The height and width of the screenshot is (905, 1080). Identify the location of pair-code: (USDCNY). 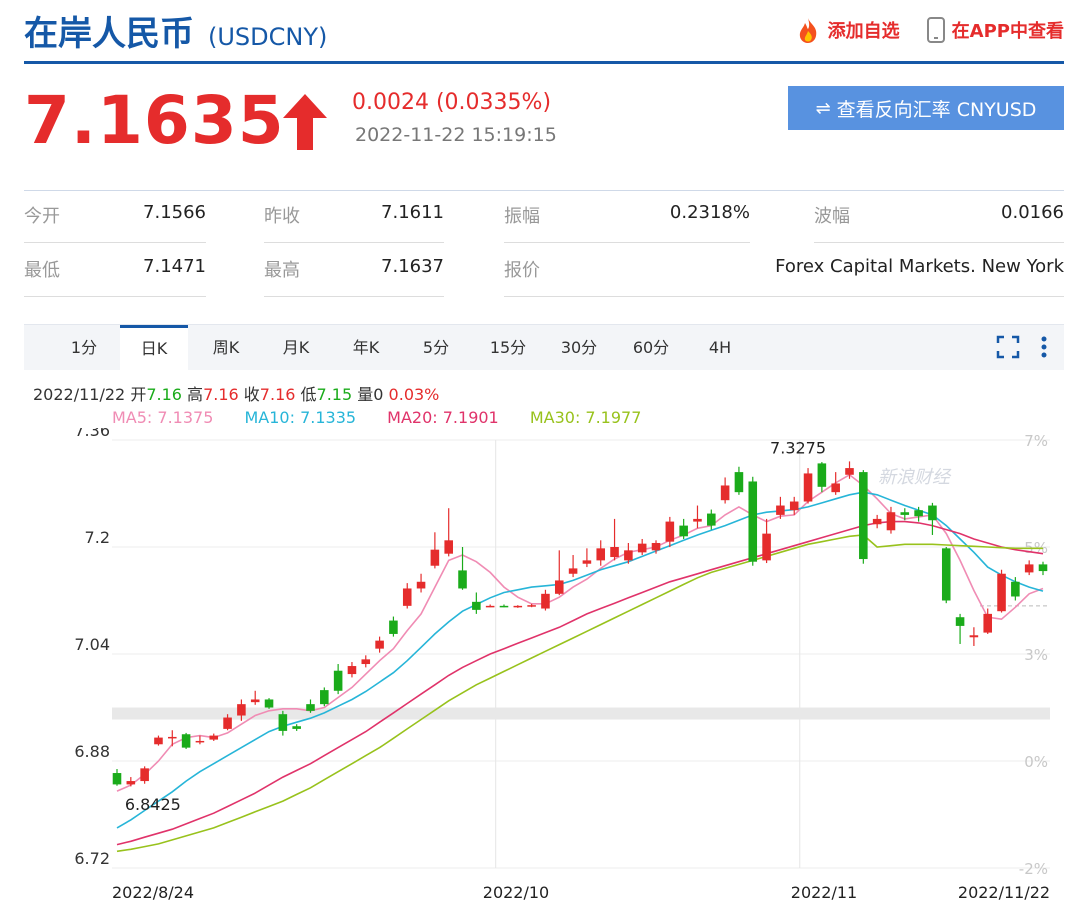
(268, 37).